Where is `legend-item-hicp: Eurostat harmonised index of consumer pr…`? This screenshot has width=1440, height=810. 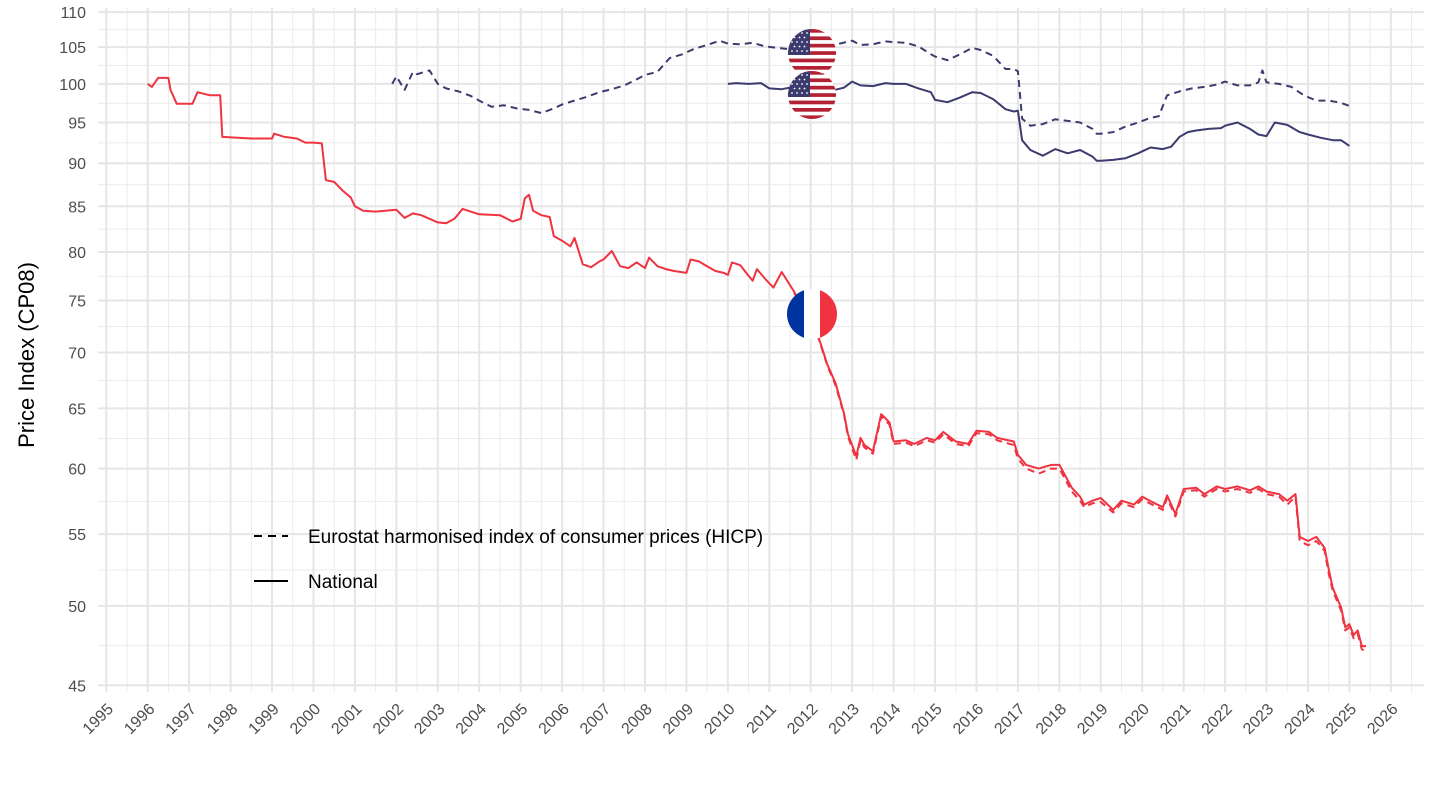
legend-item-hicp: Eurostat harmonised index of consumer pr… is located at coordinates (508, 537).